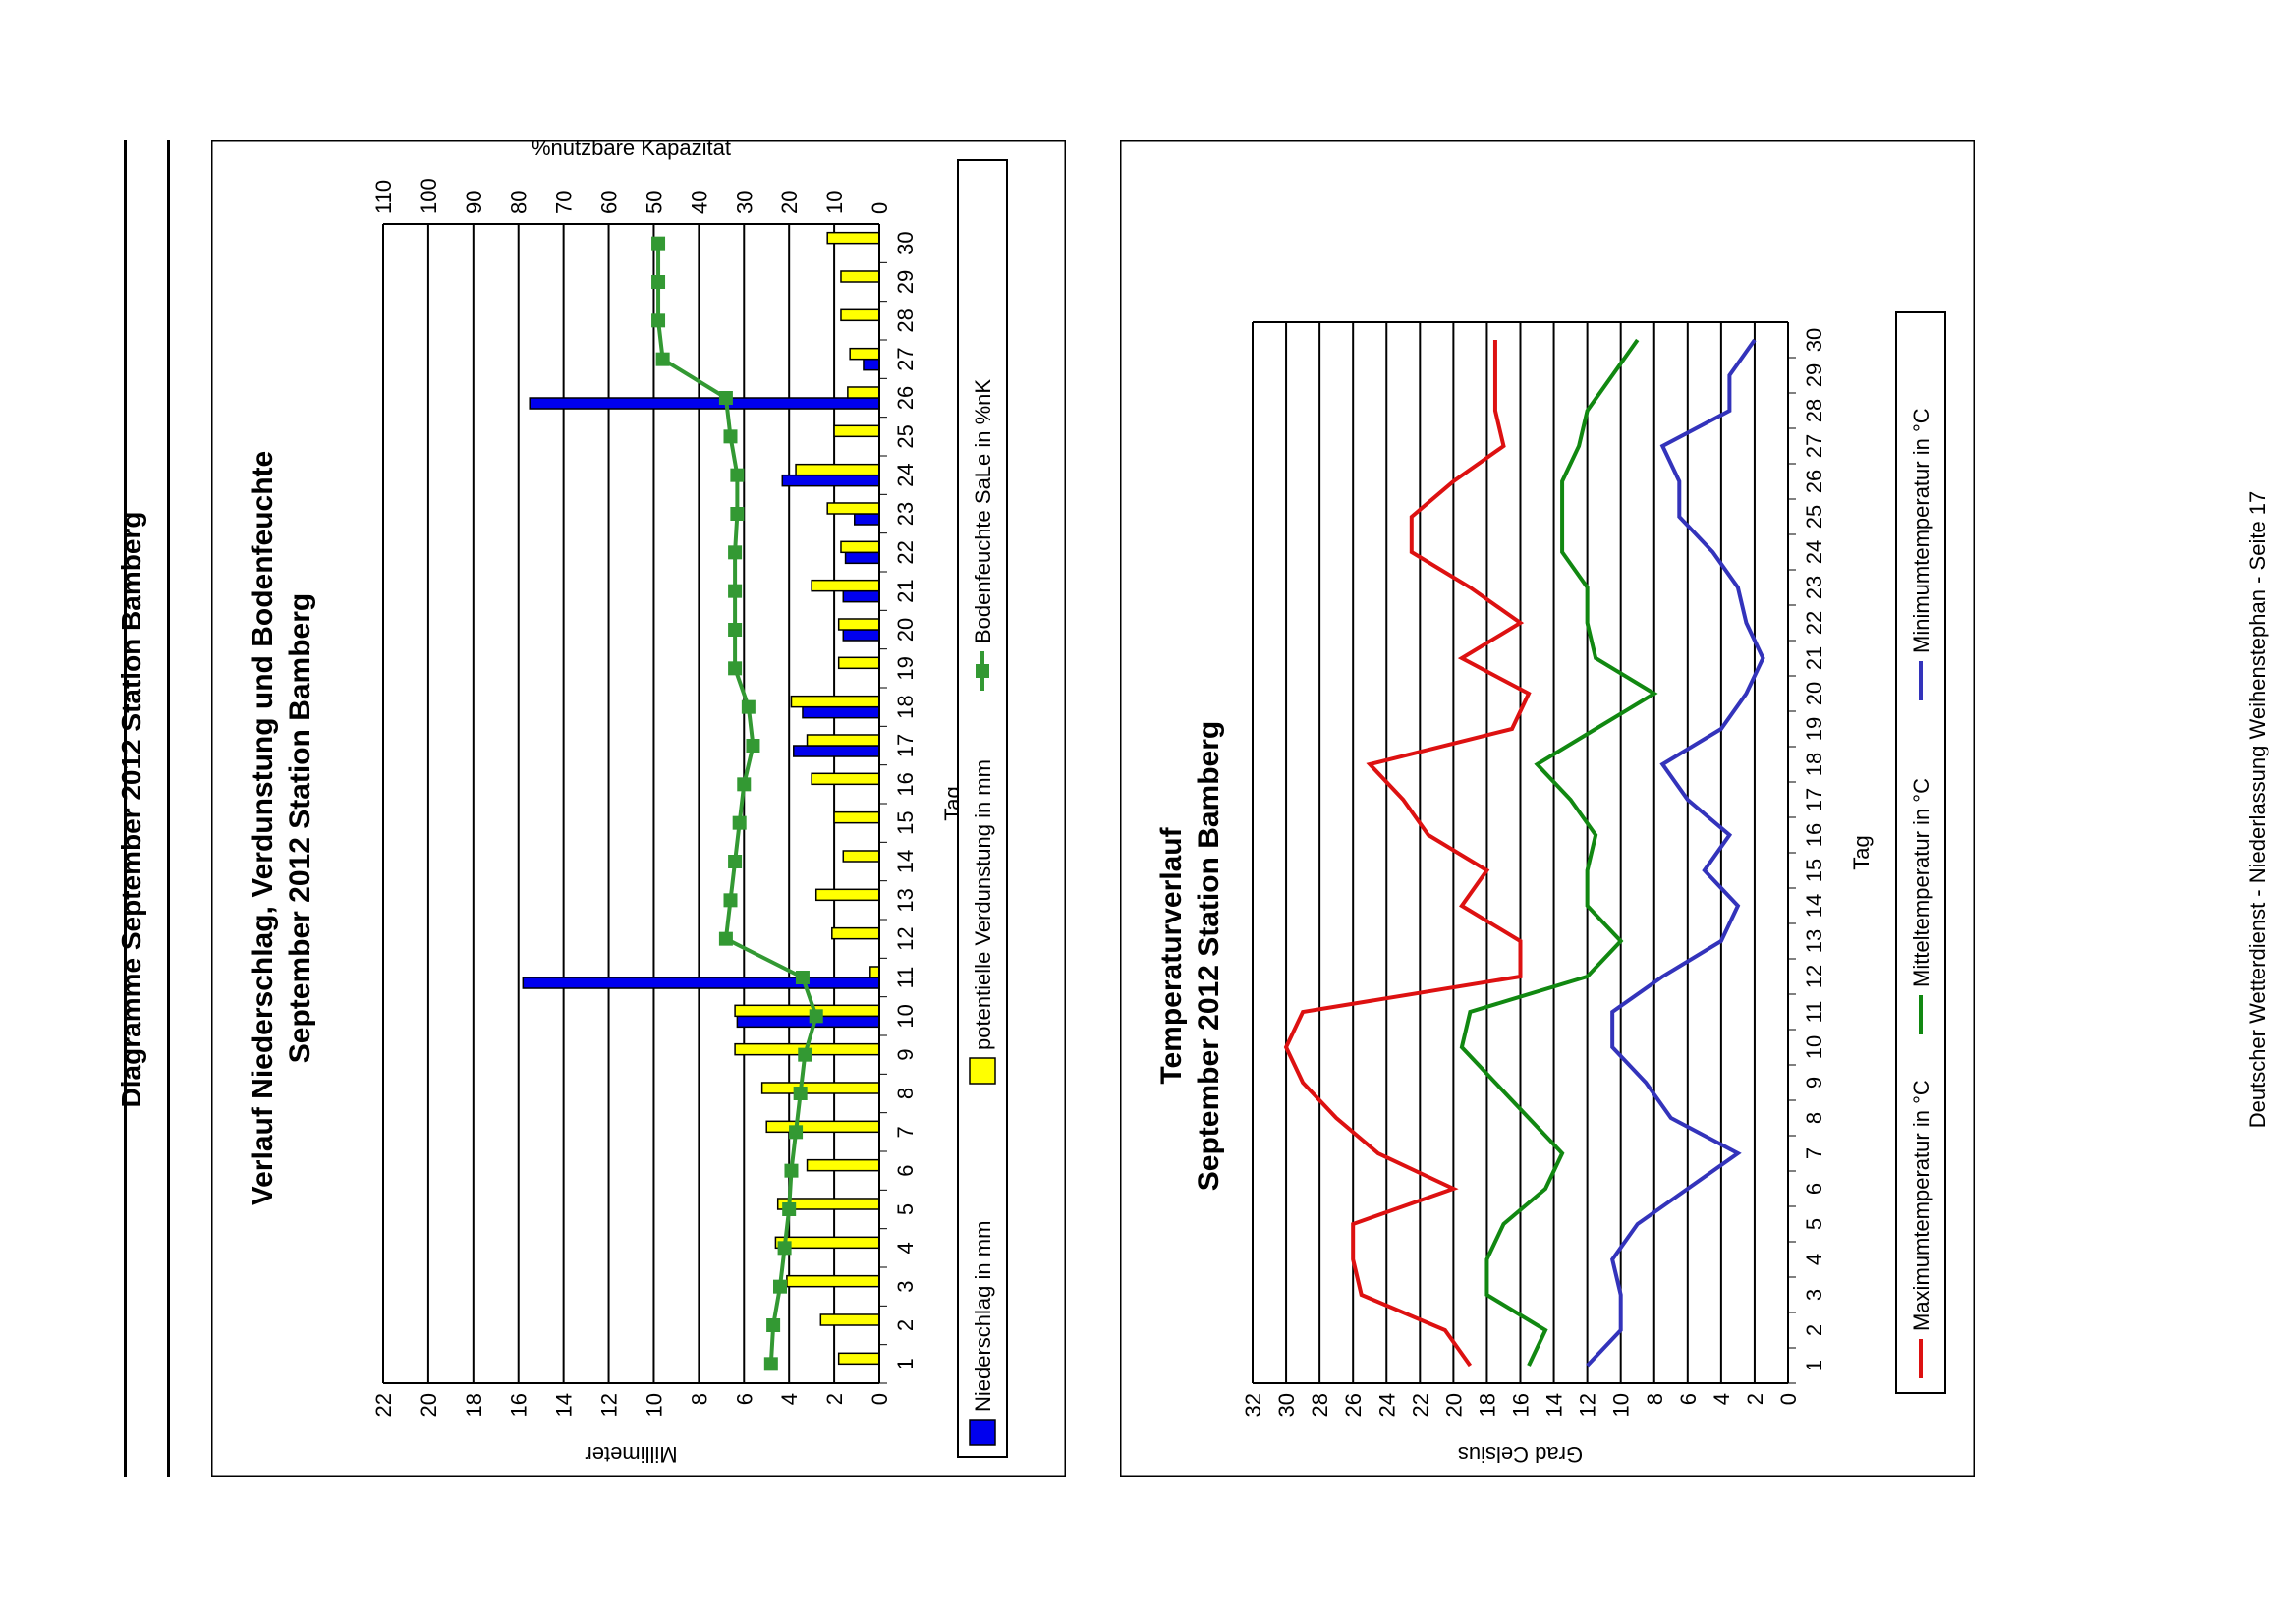 This screenshot has height=1619, width=2296. What do you see at coordinates (982, 1071) in the screenshot?
I see `legend-swatch-evaporation` at bounding box center [982, 1071].